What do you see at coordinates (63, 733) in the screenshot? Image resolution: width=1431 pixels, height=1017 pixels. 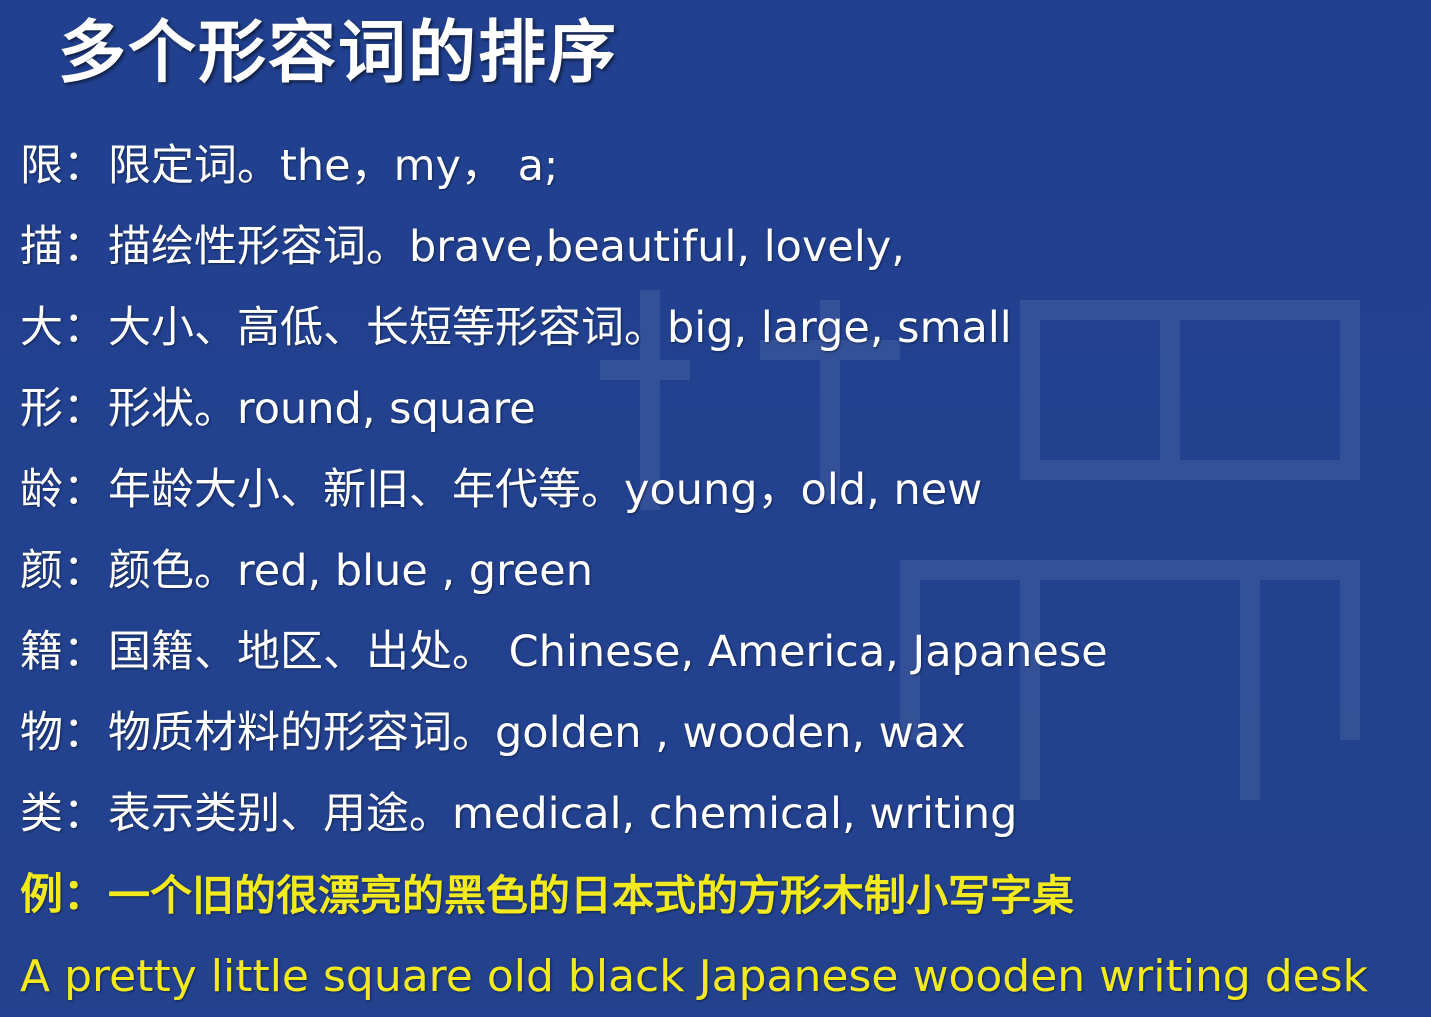 I see `row-key: 物：` at bounding box center [63, 733].